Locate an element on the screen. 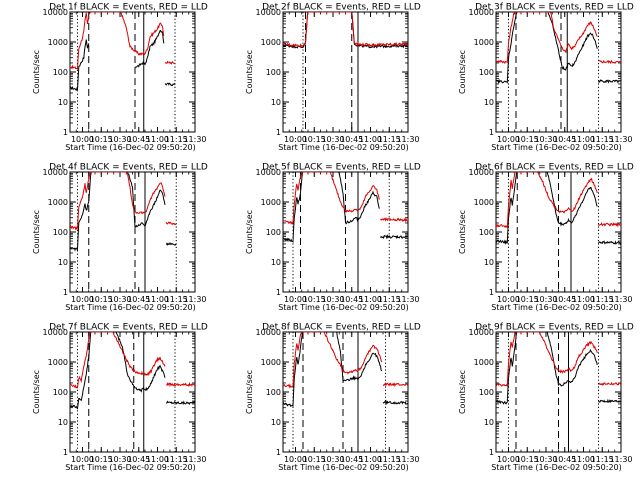 This screenshot has height=485, width=640. panel-title: Det 1f BLACK = Events, RED = LLD is located at coordinates (128, 8).